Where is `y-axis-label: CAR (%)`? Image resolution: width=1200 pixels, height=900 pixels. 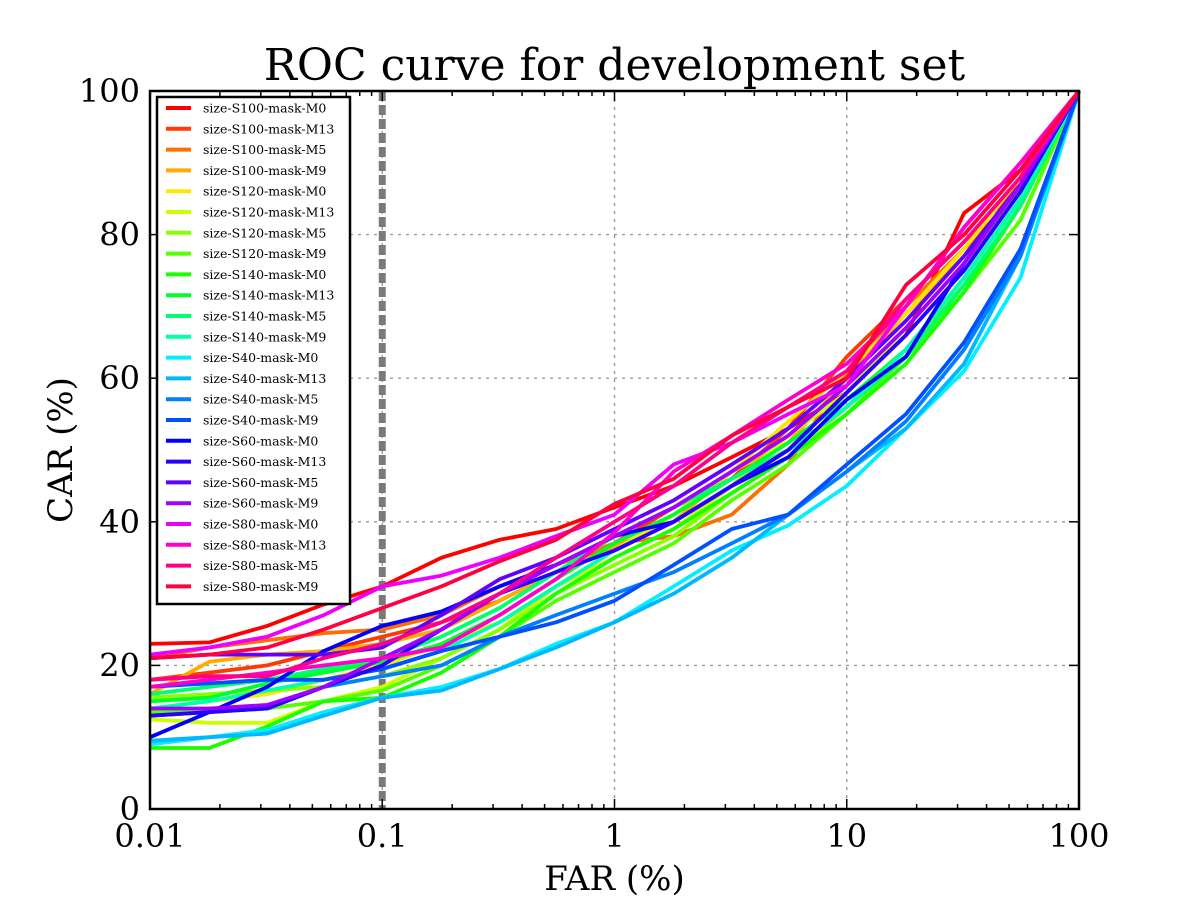
y-axis-label: CAR (%) is located at coordinates (61, 450).